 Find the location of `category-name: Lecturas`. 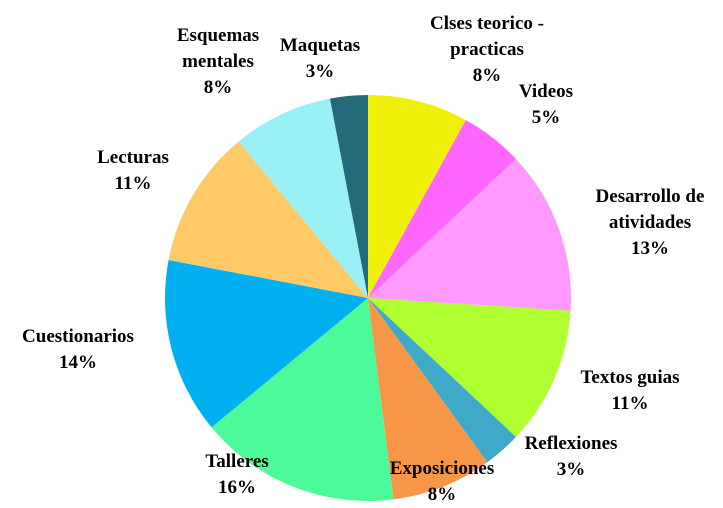

category-name: Lecturas is located at coordinates (133, 157).